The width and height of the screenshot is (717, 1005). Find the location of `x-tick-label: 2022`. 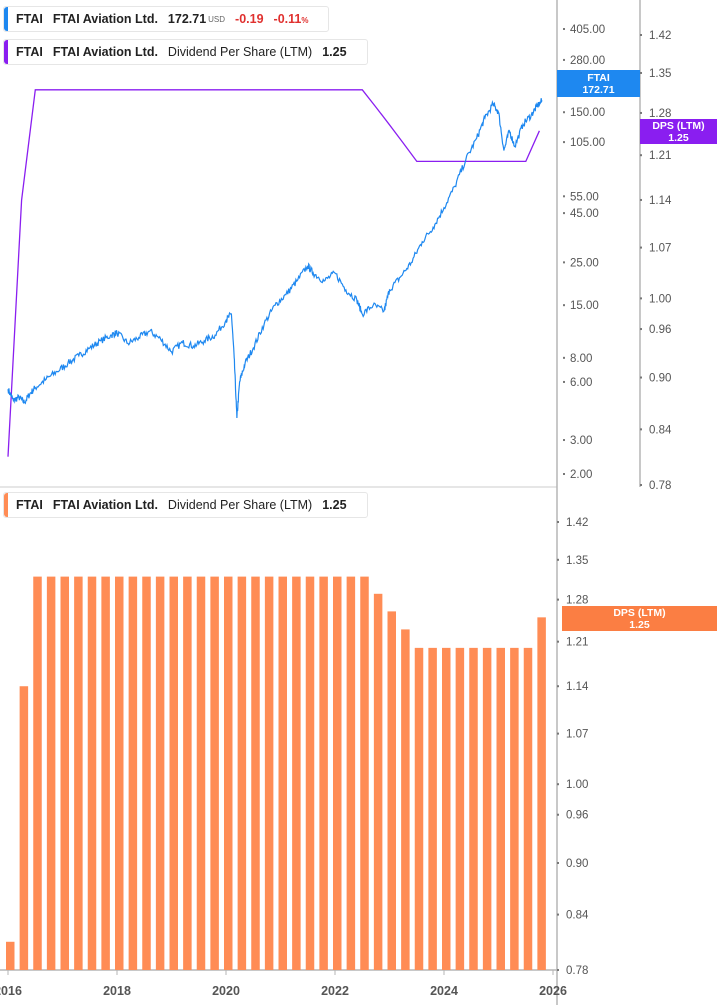

x-tick-label: 2022 is located at coordinates (335, 991).